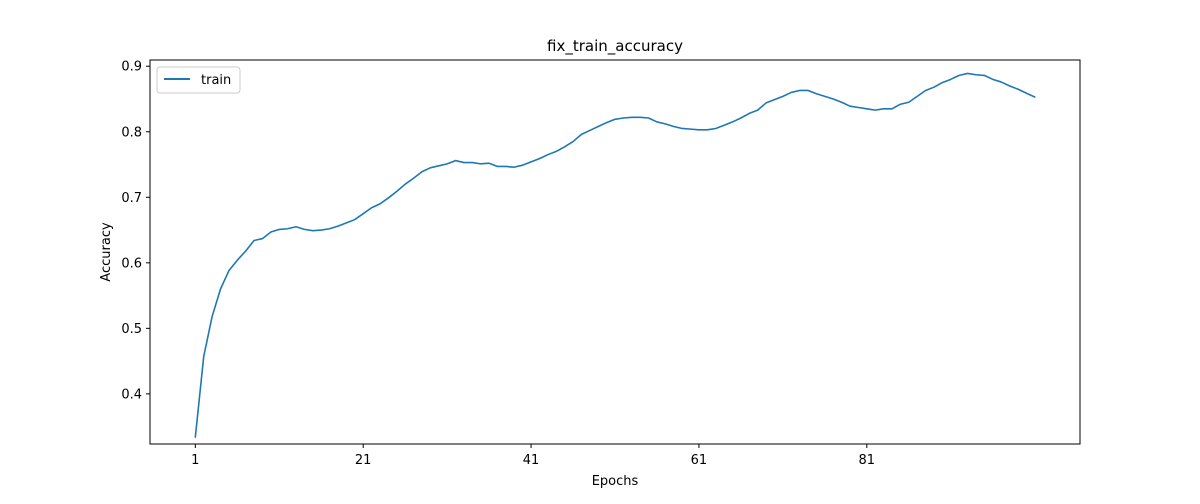 The height and width of the screenshot is (504, 1200). Describe the element at coordinates (131, 394) in the screenshot. I see `y-tick-label: 0.4` at that location.